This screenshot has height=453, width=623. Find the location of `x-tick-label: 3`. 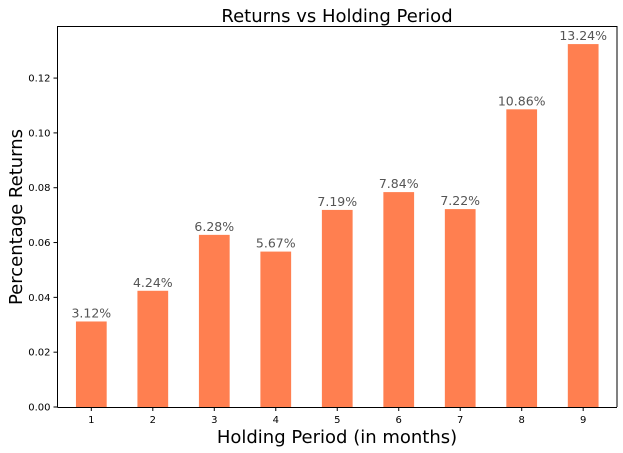

x-tick-label: 3 is located at coordinates (214, 420).